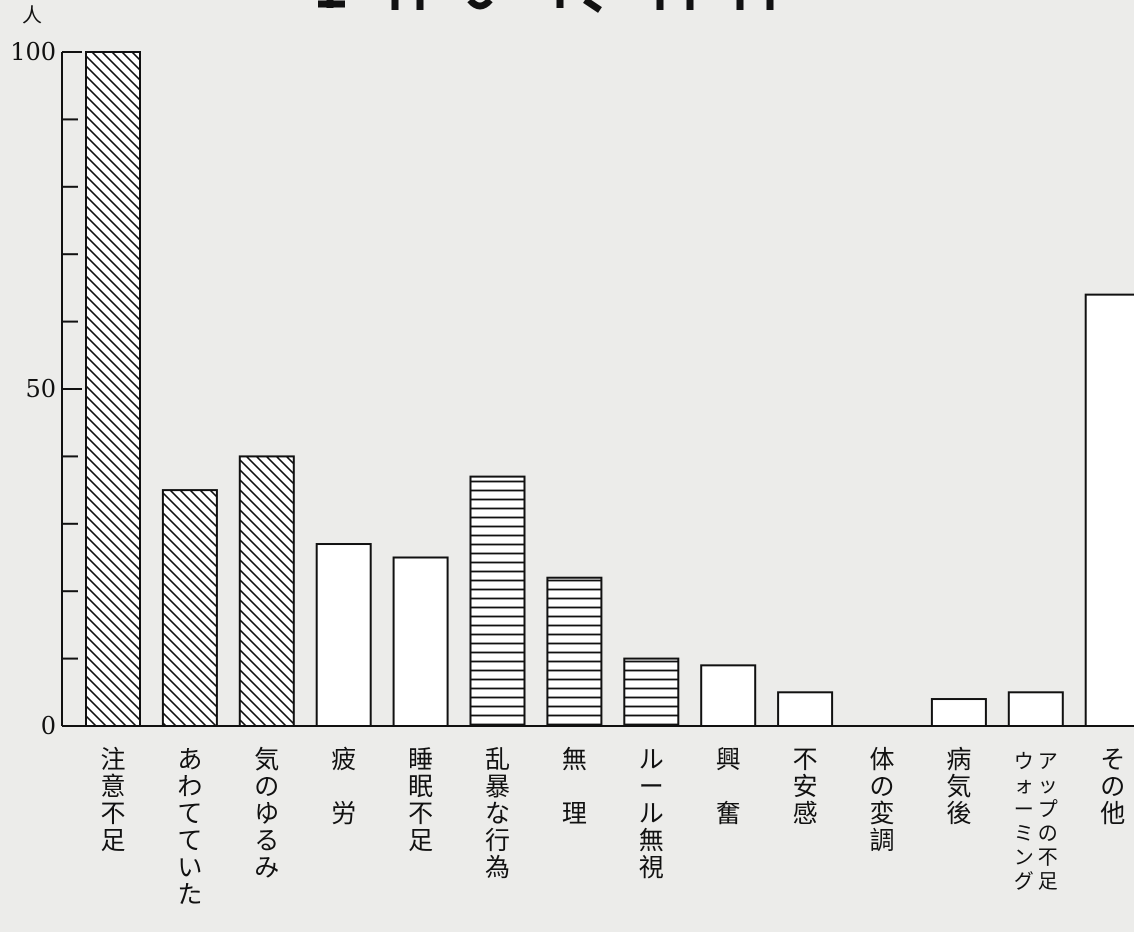 The image size is (1134, 932). Describe the element at coordinates (728, 759) in the screenshot. I see `category-label-char: 興` at that location.